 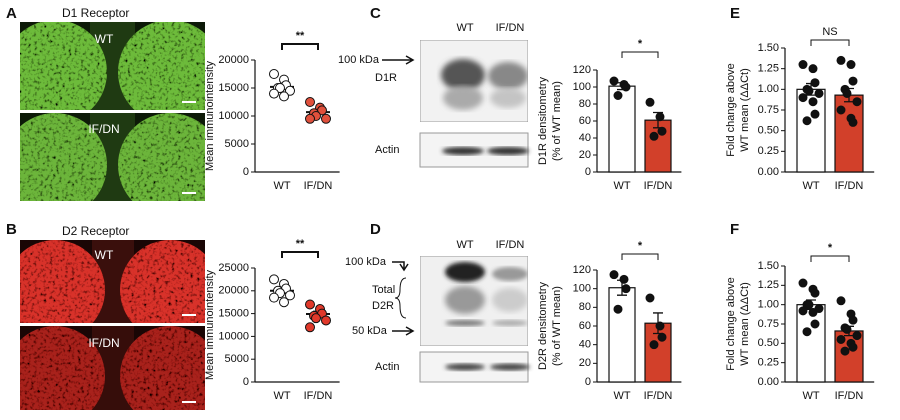 I want to click on arrow, so click(x=400, y=266).